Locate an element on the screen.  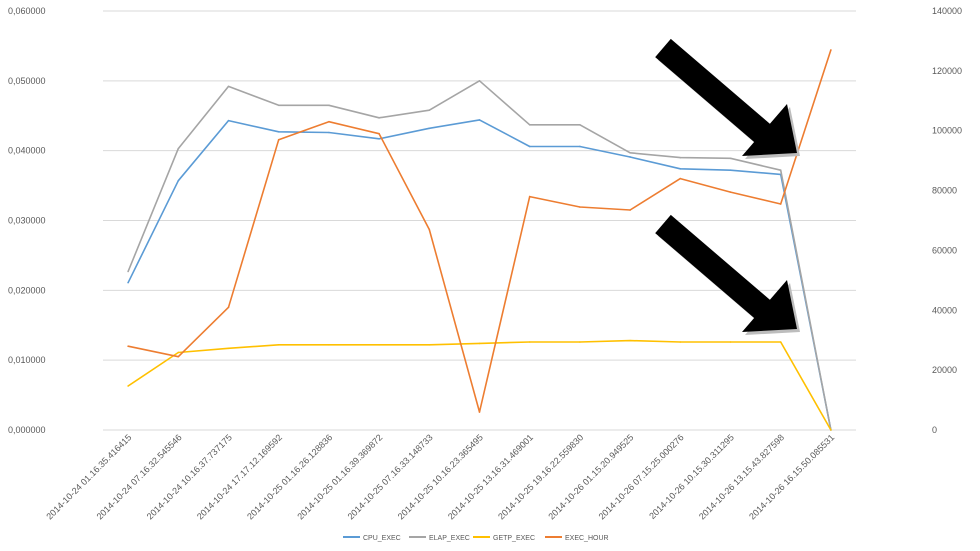
left-tick-label: 0,050000 is located at coordinates (27, 81).